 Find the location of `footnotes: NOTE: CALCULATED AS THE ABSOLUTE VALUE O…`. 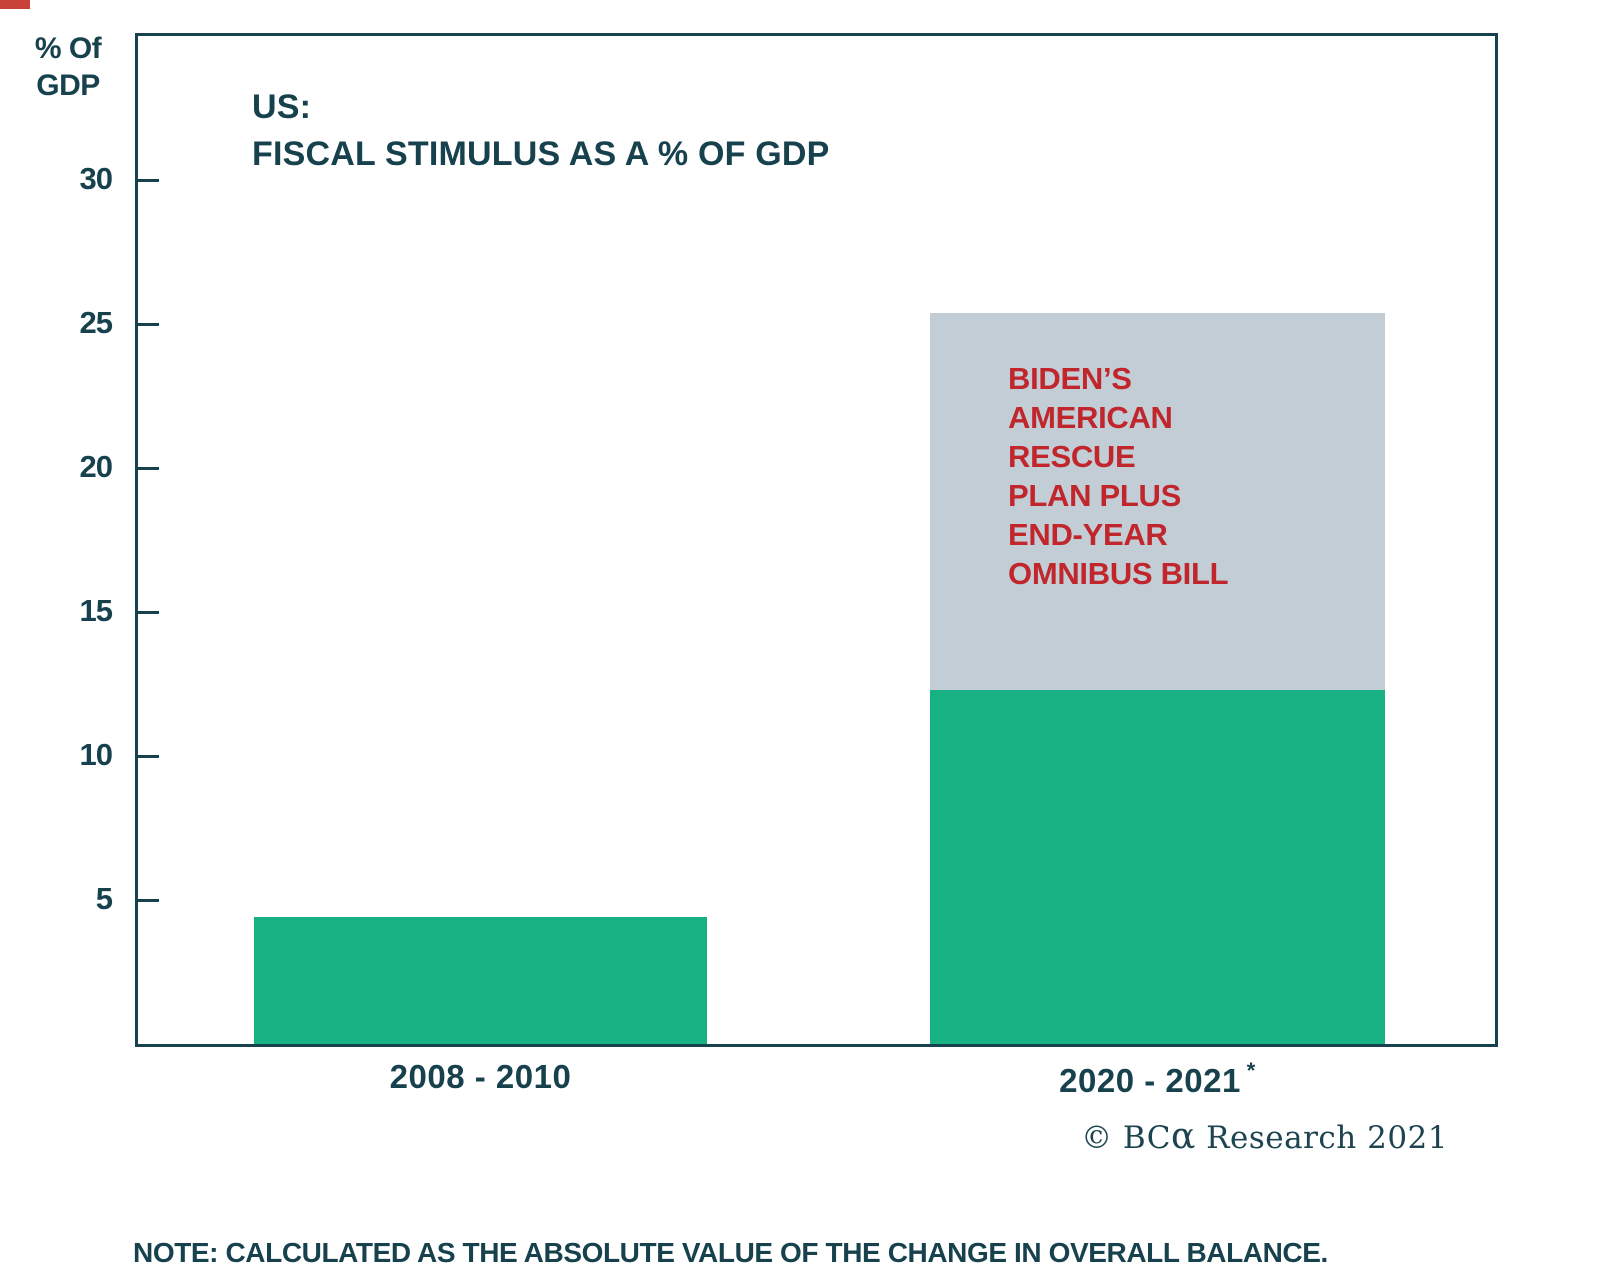

footnotes: NOTE: CALCULATED AS THE ABSOLUTE VALUE O… is located at coordinates (840, 1215).